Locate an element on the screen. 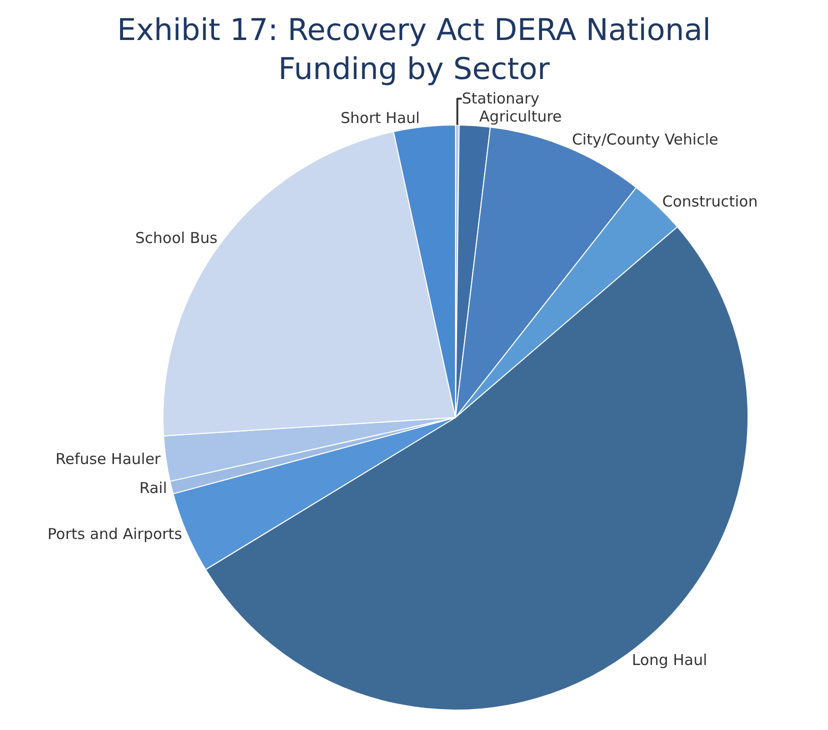 This screenshot has height=730, width=828. slice-label: Agriculture is located at coordinates (520, 117).